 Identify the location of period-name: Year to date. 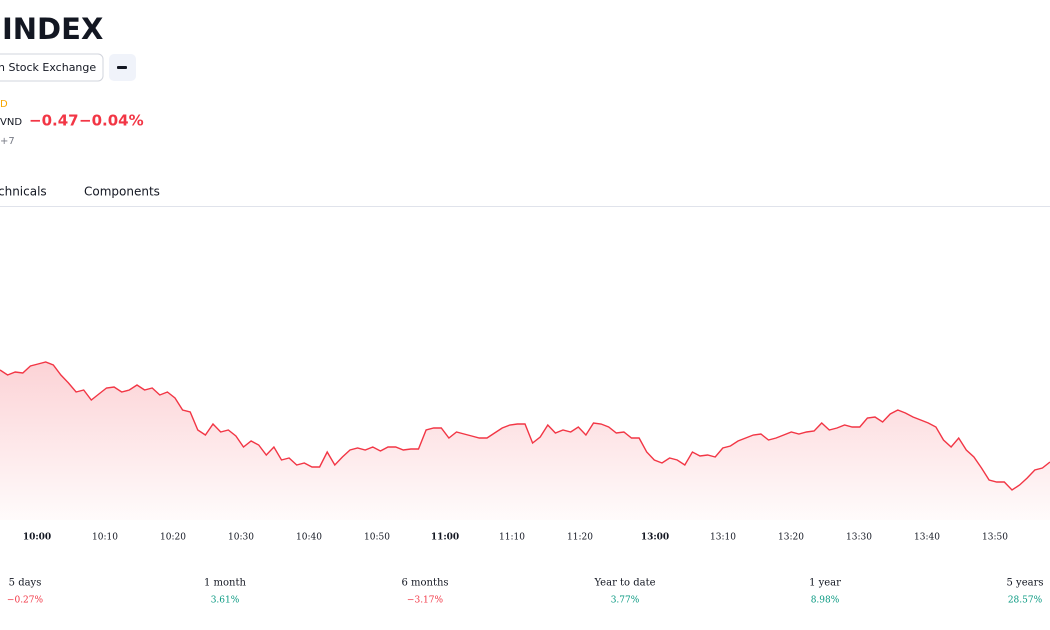
(624, 583).